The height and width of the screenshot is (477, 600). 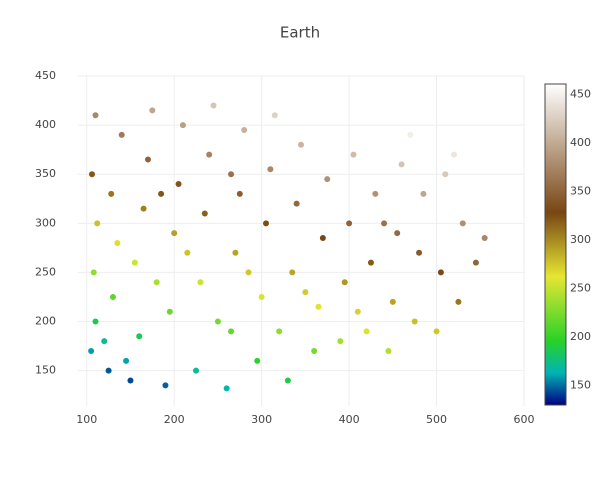 What do you see at coordinates (45, 124) in the screenshot?
I see `y-tick-label: 400` at bounding box center [45, 124].